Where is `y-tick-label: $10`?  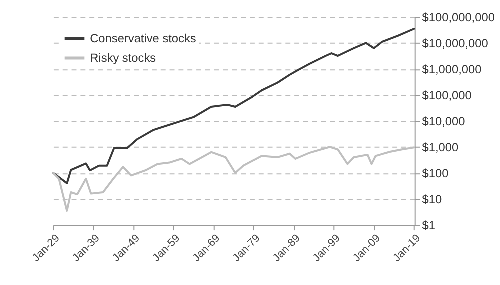
y-tick-label: $10 is located at coordinates (432, 199).